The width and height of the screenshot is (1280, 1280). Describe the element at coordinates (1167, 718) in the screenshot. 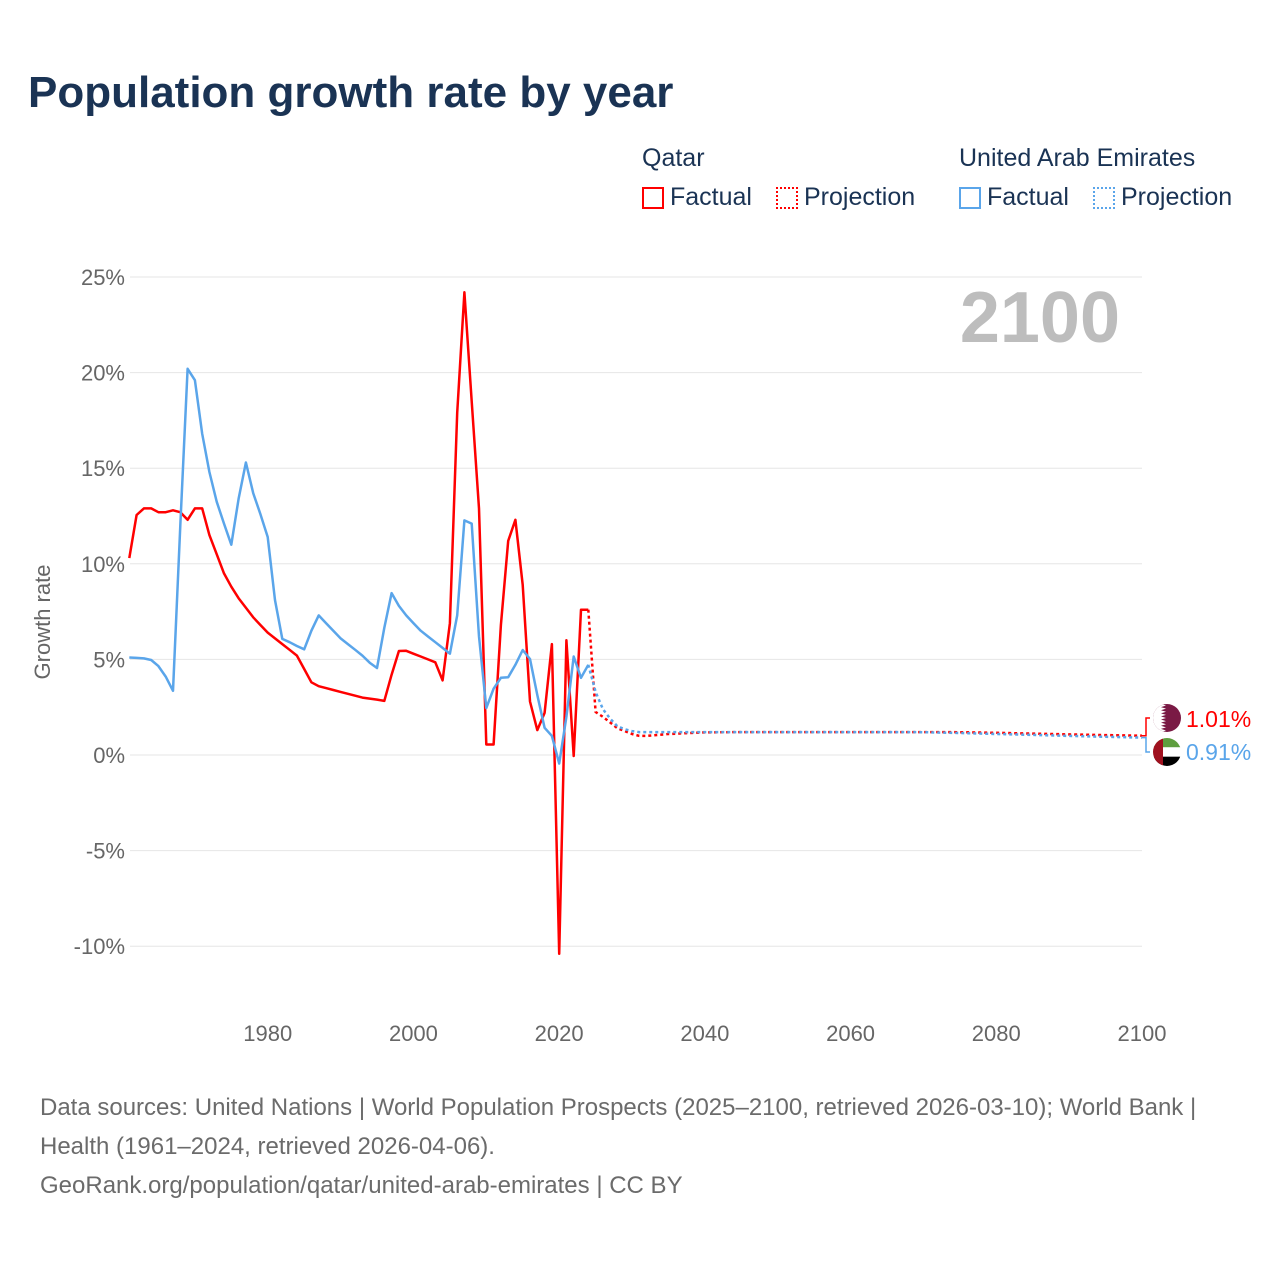

I see `qatar-flag-icon` at that location.